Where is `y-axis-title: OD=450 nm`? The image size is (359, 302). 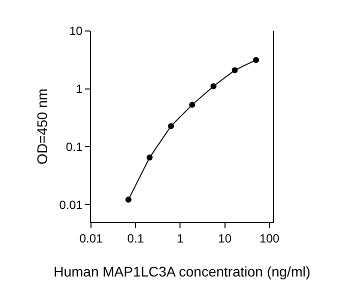
y-axis-title: OD=450 nm is located at coordinates (42, 126).